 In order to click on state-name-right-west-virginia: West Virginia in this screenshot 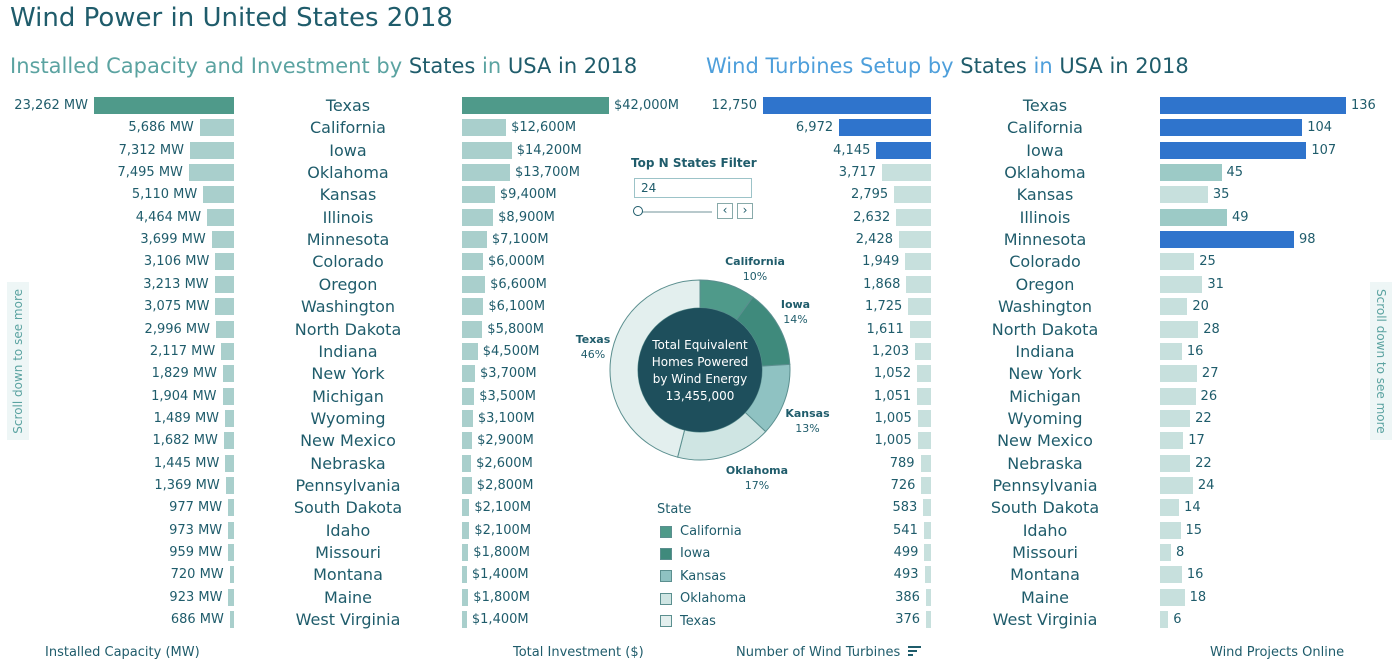, I will do `click(1045, 619)`.